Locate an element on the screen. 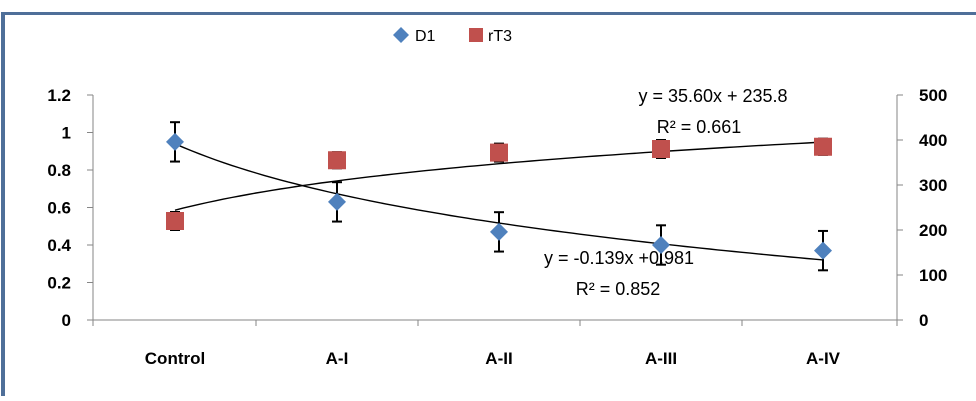  legend-label-d1: D1 is located at coordinates (425, 36).